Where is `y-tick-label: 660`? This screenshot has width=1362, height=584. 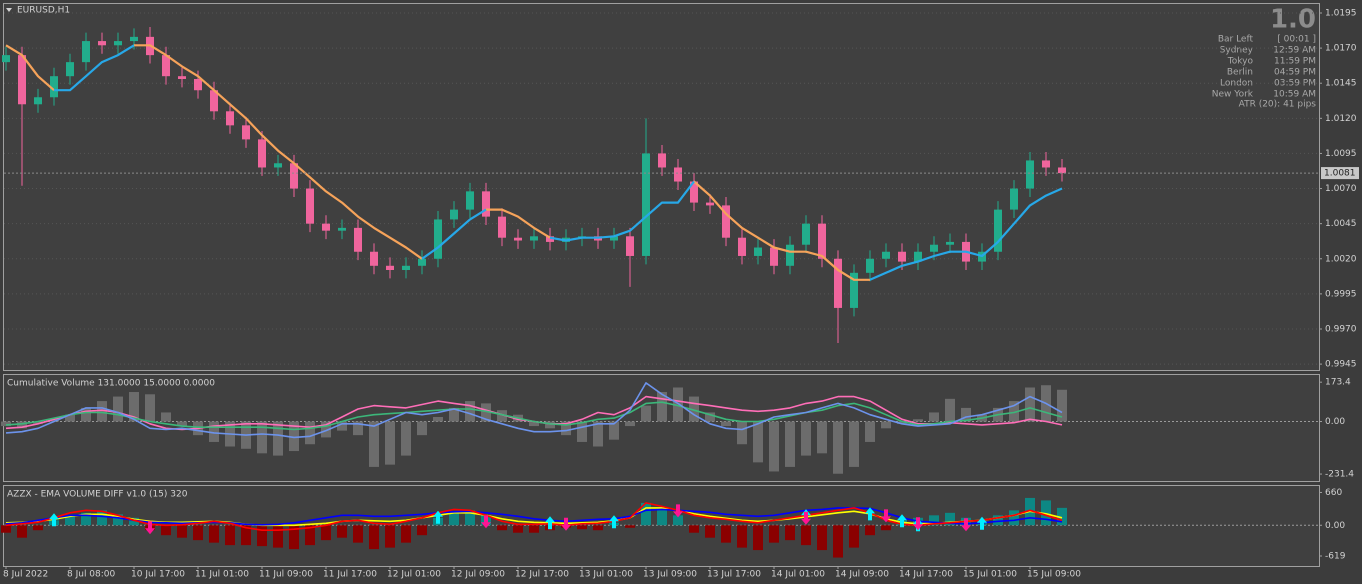
y-tick-label: 660 is located at coordinates (1333, 493).